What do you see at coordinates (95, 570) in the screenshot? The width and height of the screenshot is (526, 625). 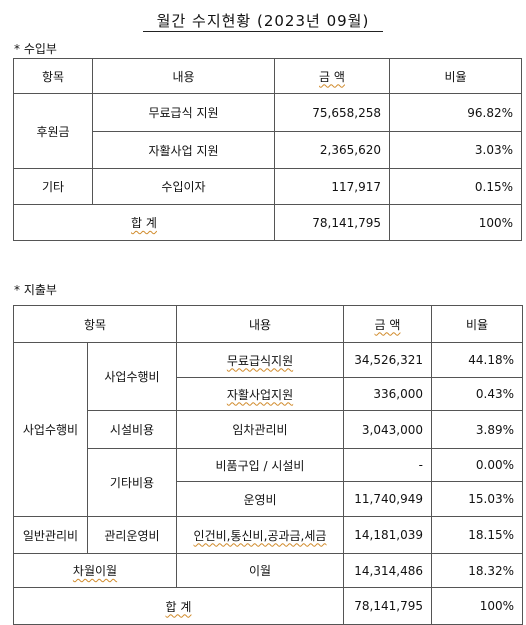 I see `category-carryover: 차월이월` at bounding box center [95, 570].